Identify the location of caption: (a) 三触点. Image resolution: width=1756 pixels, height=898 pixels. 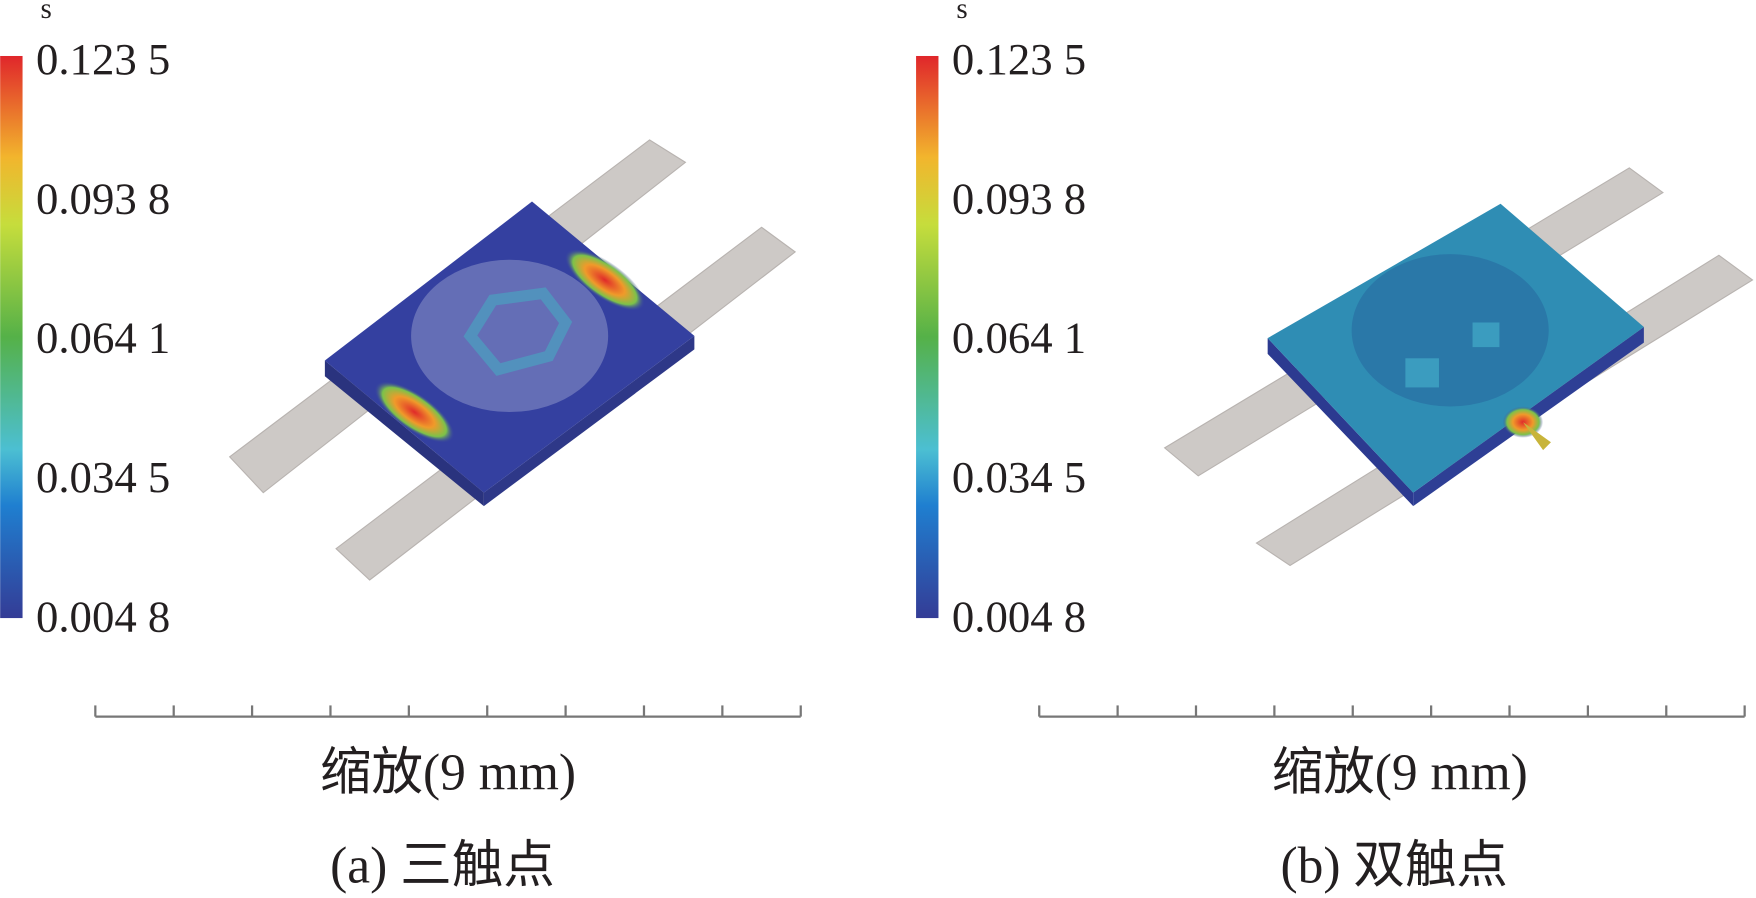
(442, 865).